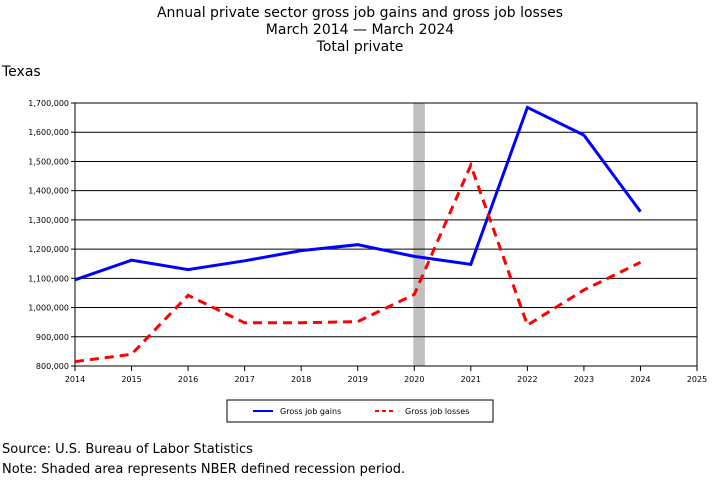 The image size is (720, 480). I want to click on y-tick-label: 1,700,000, so click(48, 103).